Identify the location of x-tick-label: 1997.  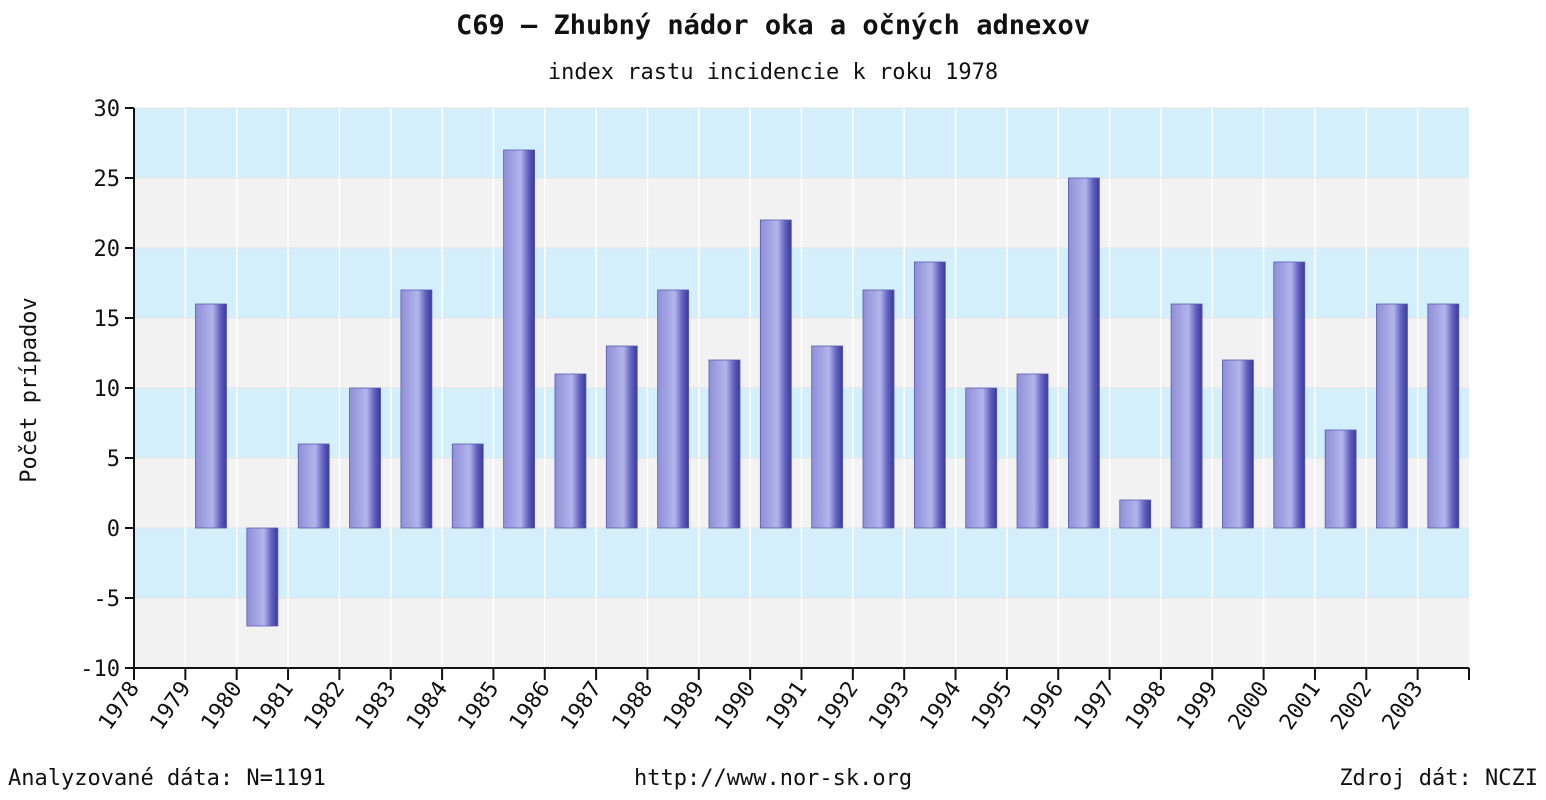
(1095, 706).